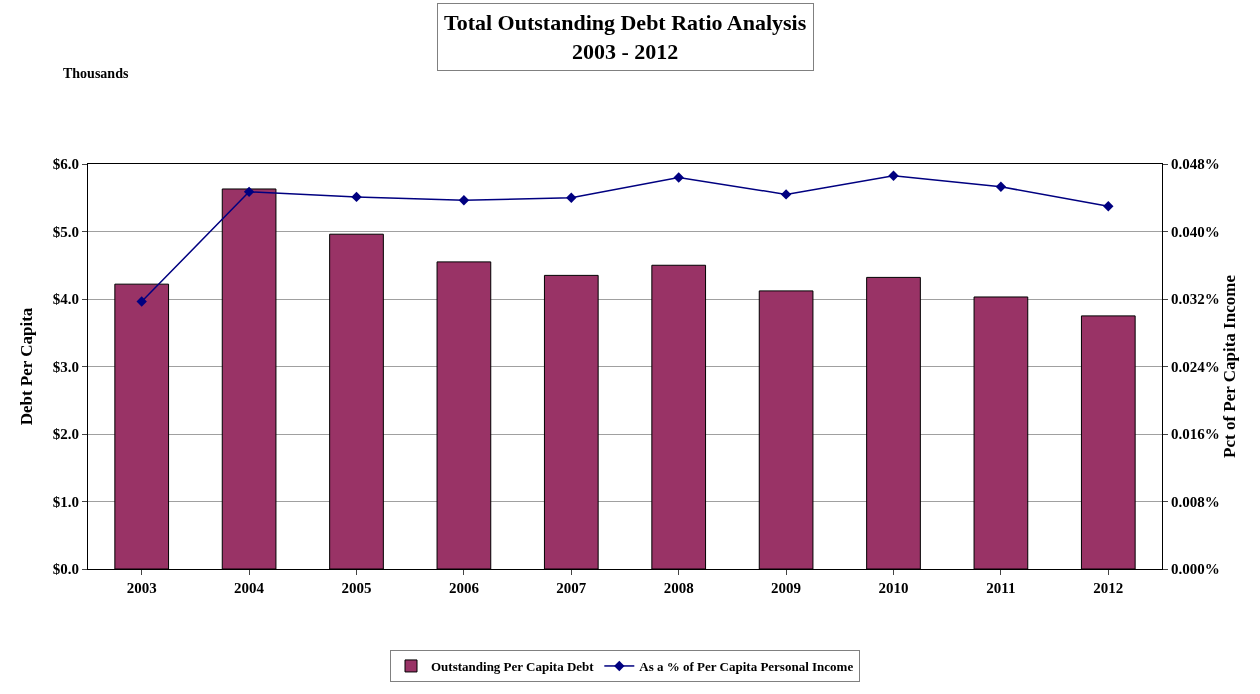  I want to click on y-tick-label: $1.0, so click(65, 501).